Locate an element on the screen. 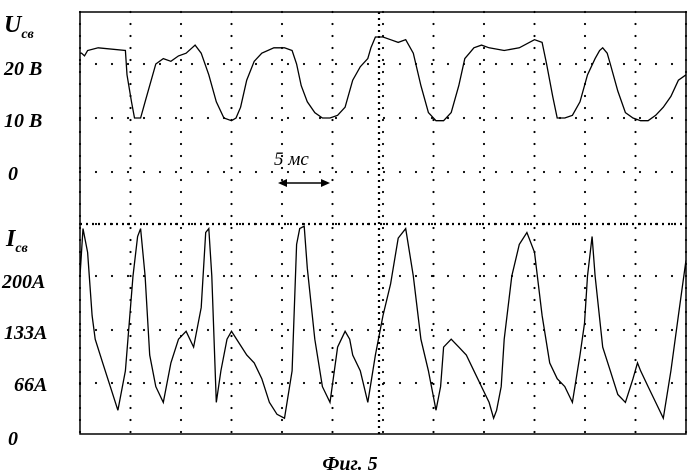  figure-caption: Фиг. 5 is located at coordinates (349, 464).